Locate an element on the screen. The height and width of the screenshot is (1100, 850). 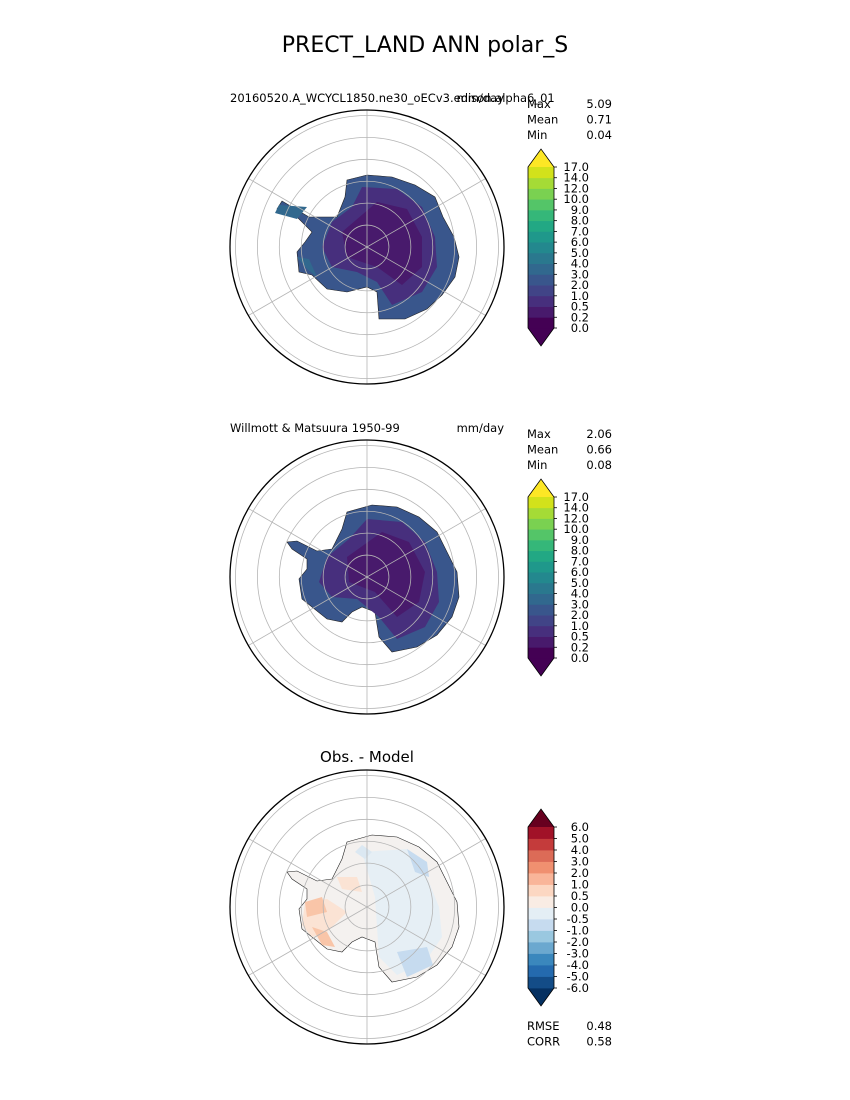
colorbar-tick-label: -4.0 is located at coordinates (578, 965).